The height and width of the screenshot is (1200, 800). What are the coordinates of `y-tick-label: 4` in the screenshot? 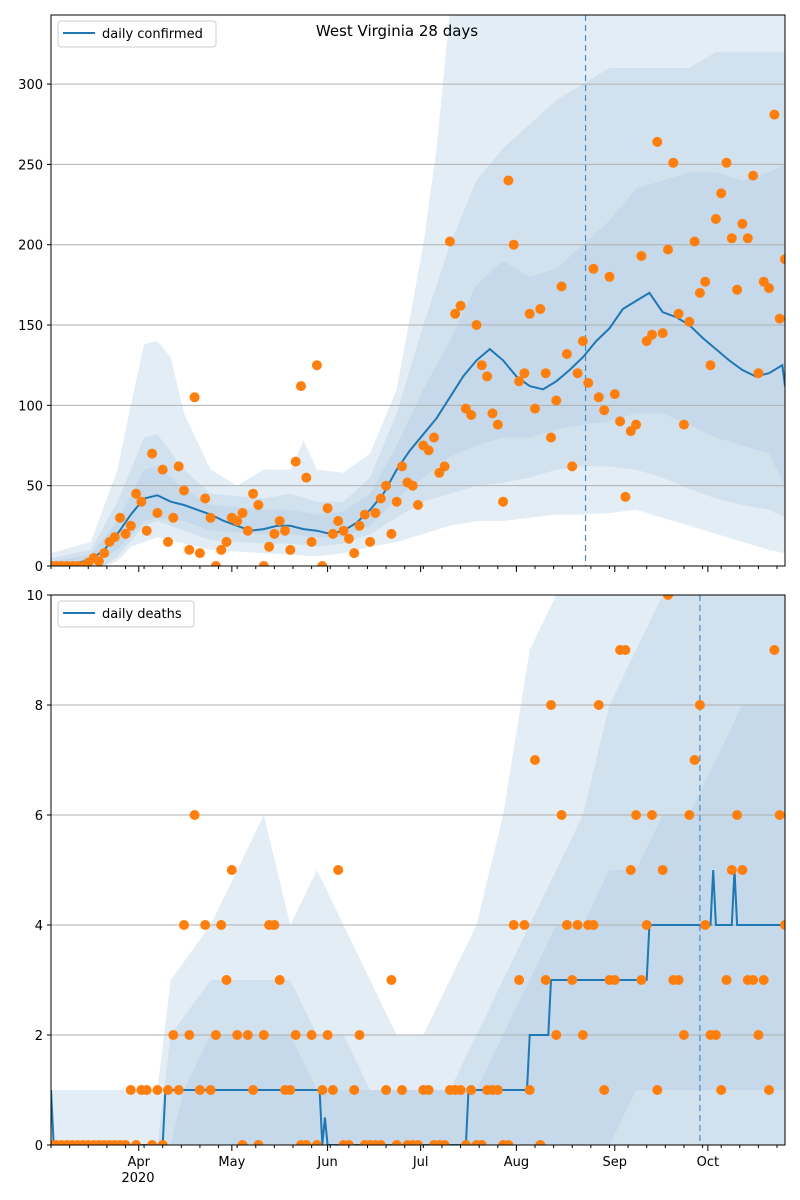 It's located at (39, 926).